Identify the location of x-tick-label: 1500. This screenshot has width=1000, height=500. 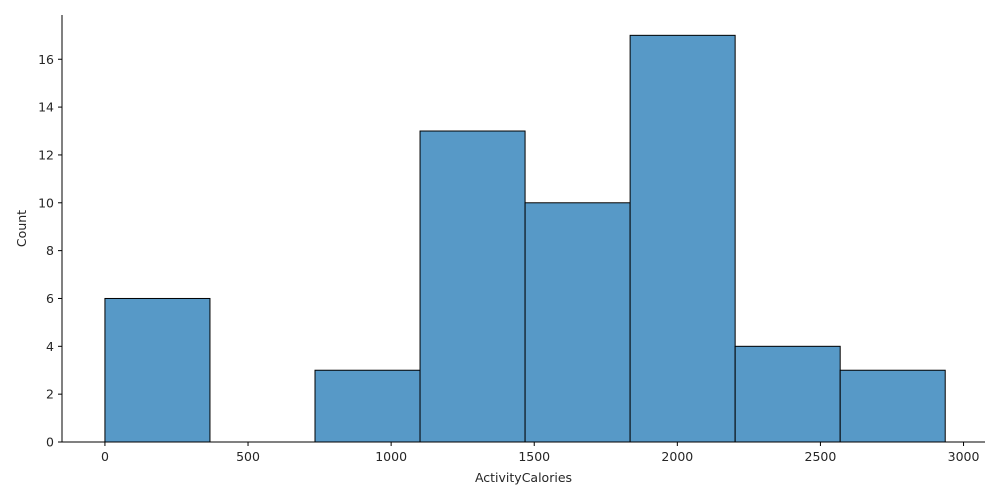
(534, 456).